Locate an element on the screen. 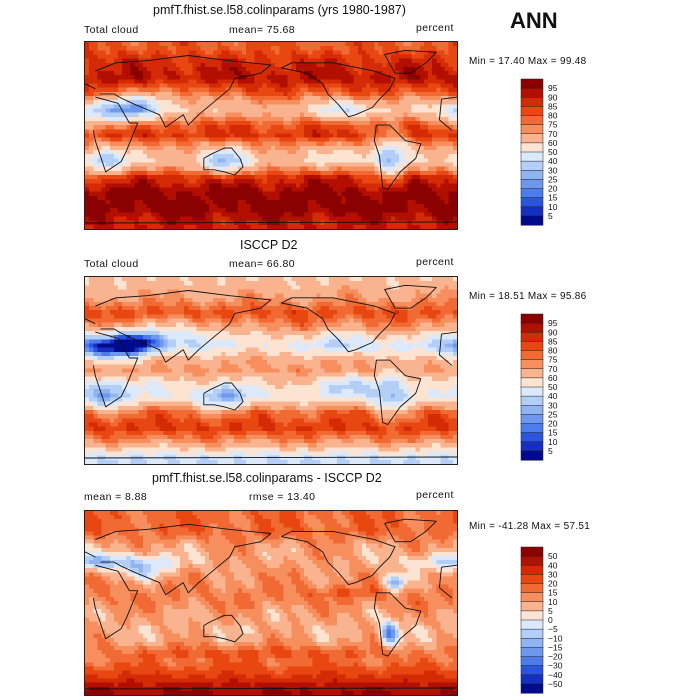 This screenshot has height=700, width=700. panel1-minmax: Min = 17.40 Max = 99.48 is located at coordinates (528, 61).